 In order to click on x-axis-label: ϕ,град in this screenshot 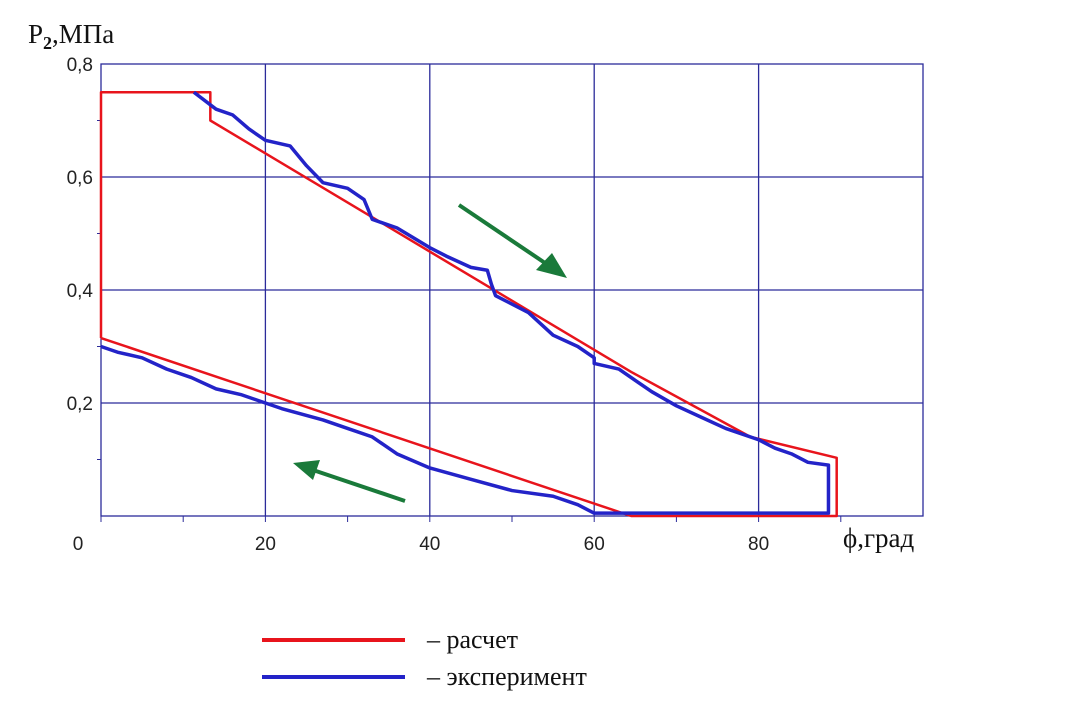, I will do `click(879, 538)`.